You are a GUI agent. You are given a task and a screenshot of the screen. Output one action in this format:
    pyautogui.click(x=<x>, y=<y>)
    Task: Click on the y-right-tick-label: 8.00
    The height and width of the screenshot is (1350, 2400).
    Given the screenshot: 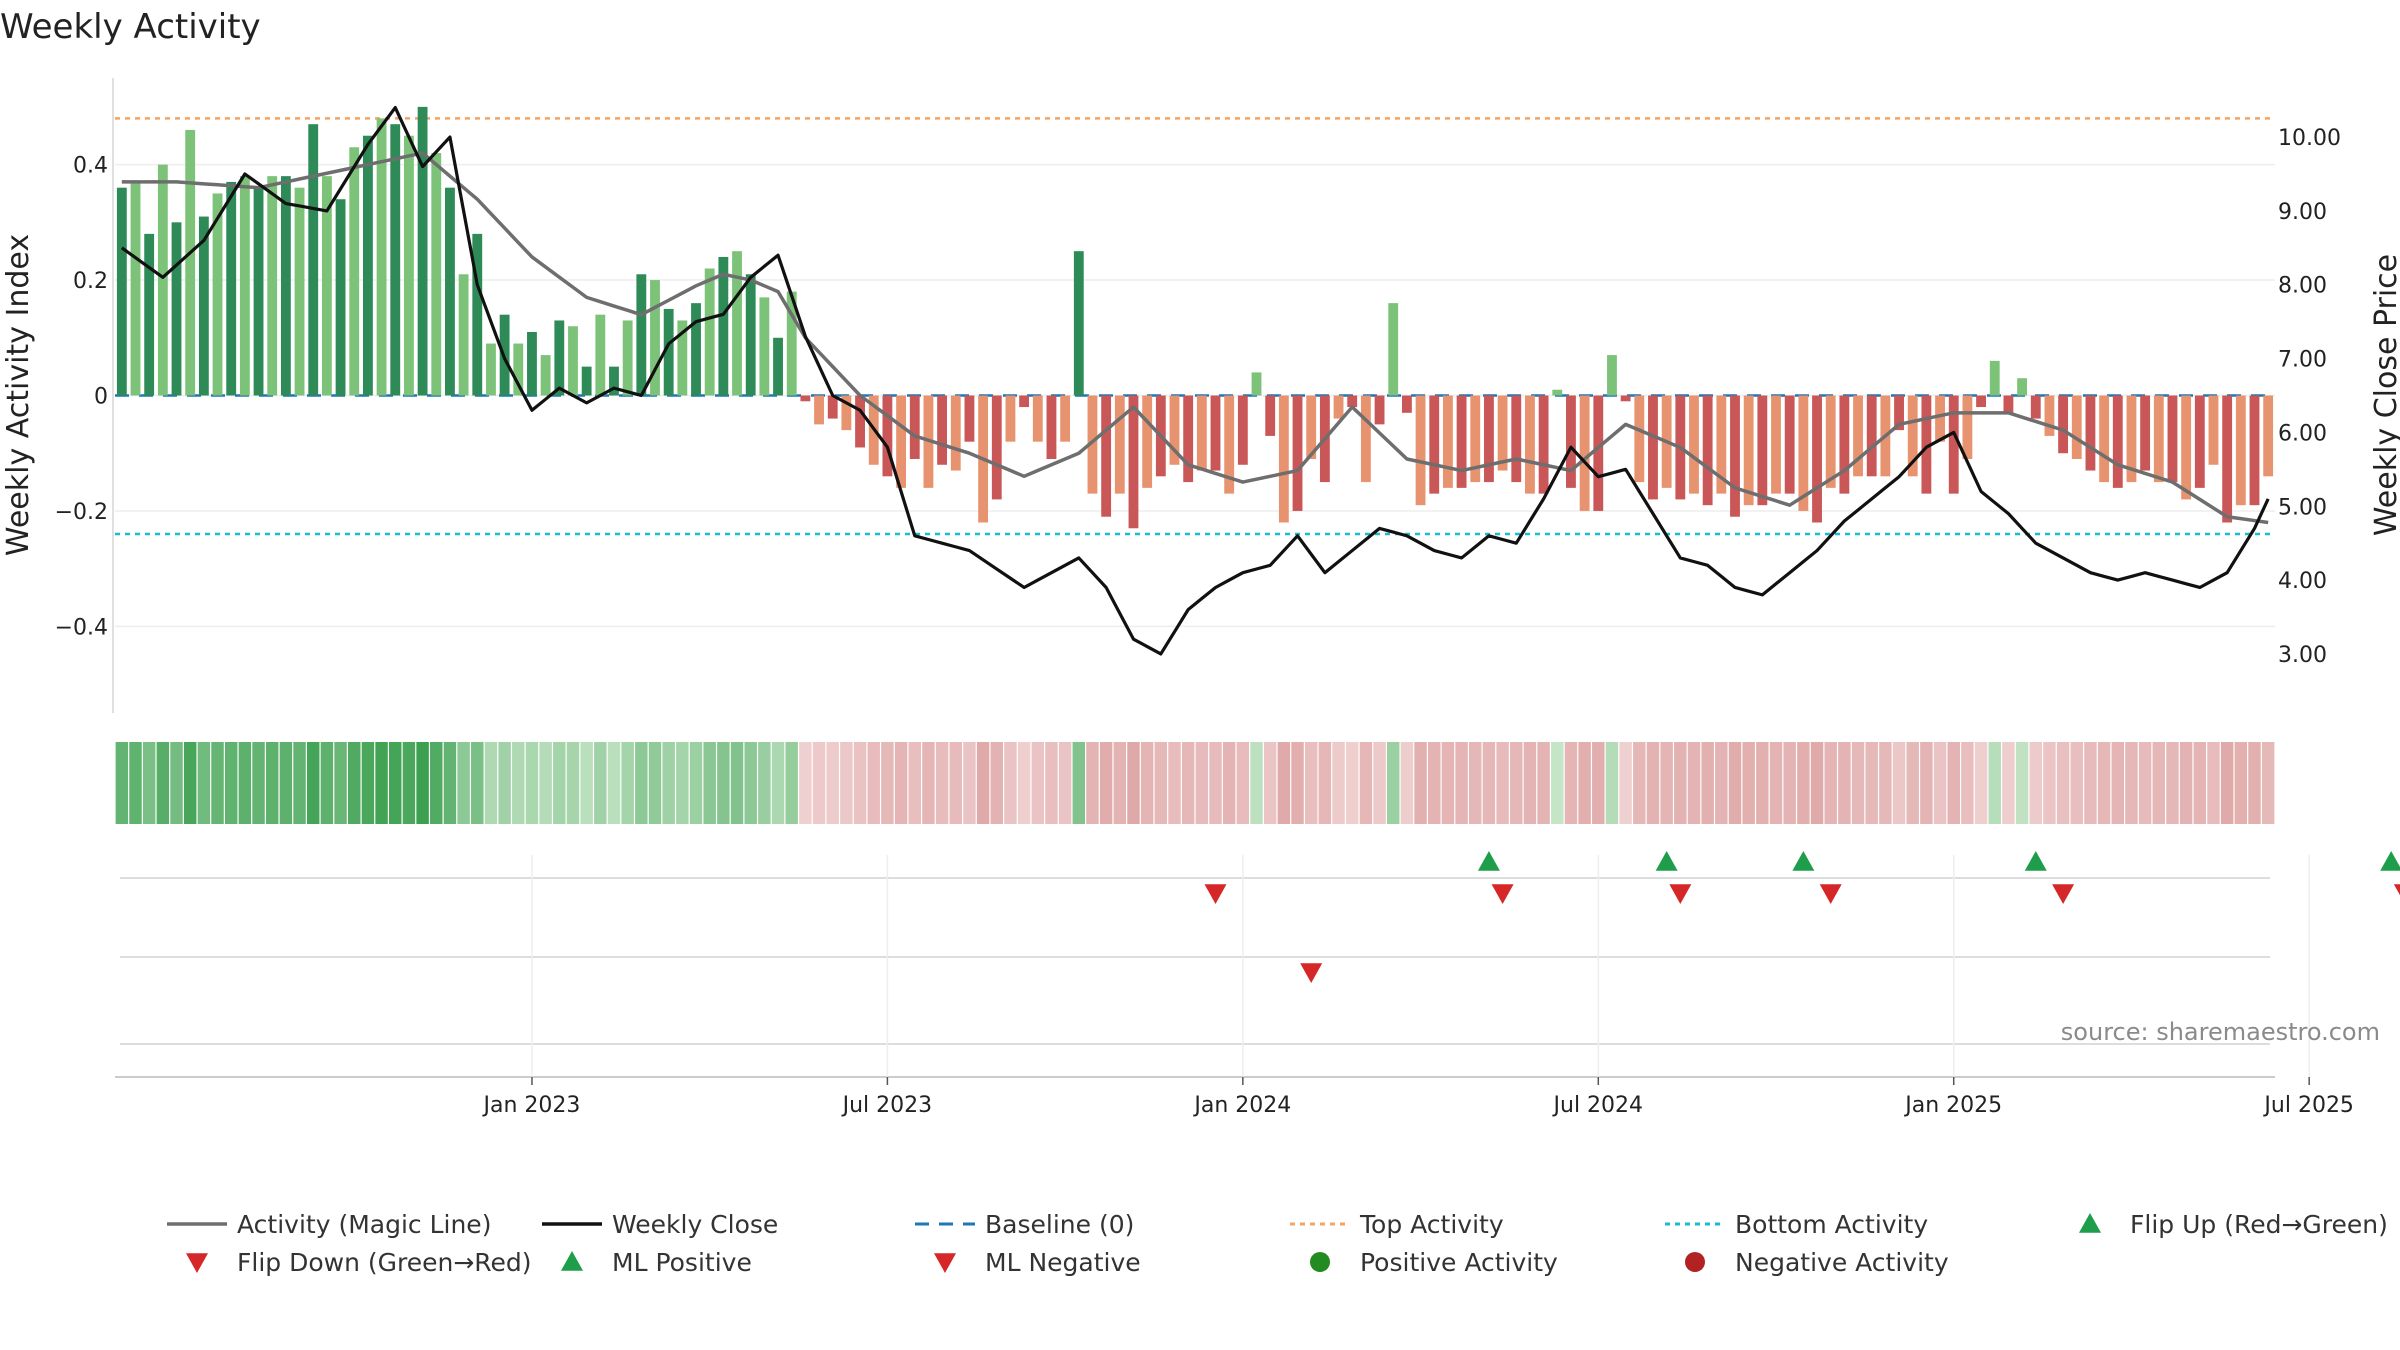 What is the action you would take?
    pyautogui.click(x=2302, y=286)
    